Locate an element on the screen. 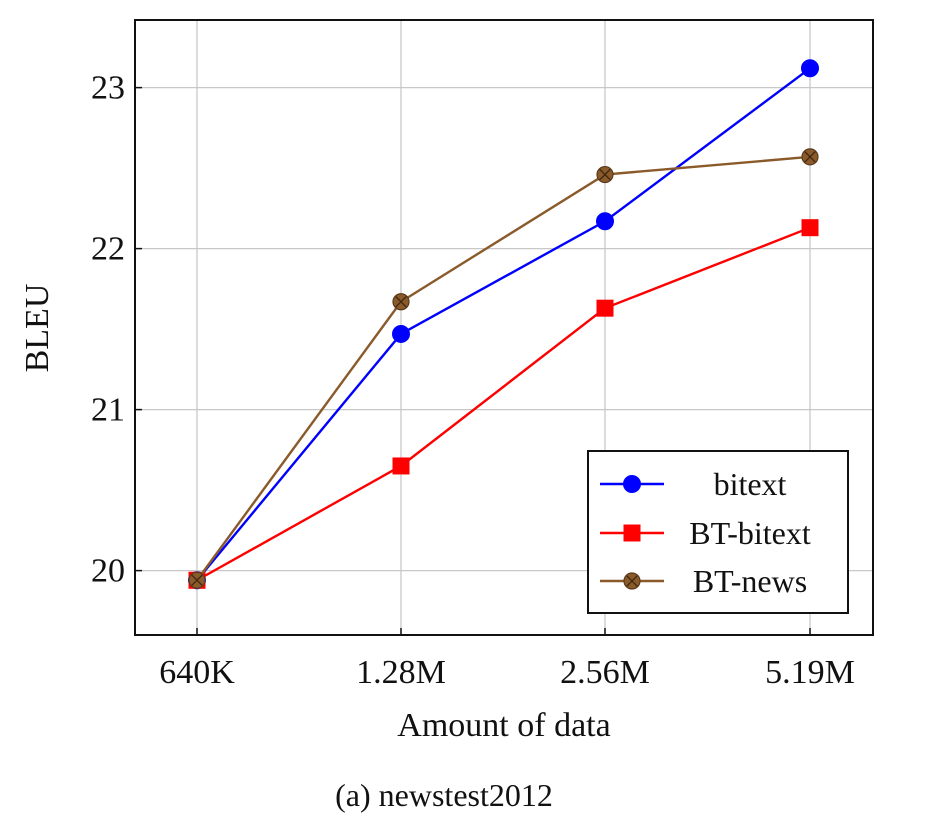 The height and width of the screenshot is (819, 928). x-tick-label: 640K is located at coordinates (197, 672).